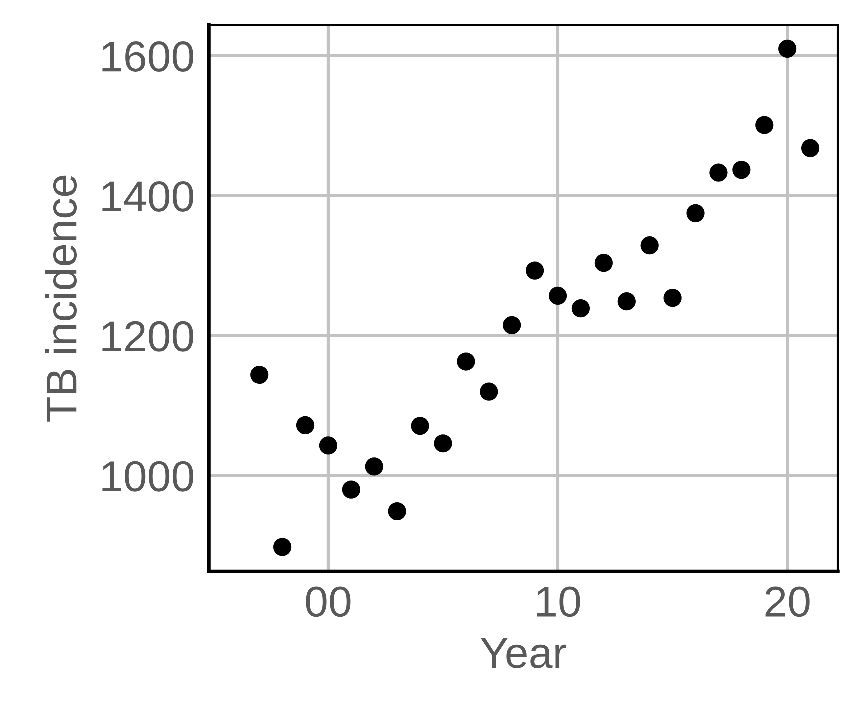 The height and width of the screenshot is (720, 864). What do you see at coordinates (328, 602) in the screenshot?
I see `x-tick-label: 00` at bounding box center [328, 602].